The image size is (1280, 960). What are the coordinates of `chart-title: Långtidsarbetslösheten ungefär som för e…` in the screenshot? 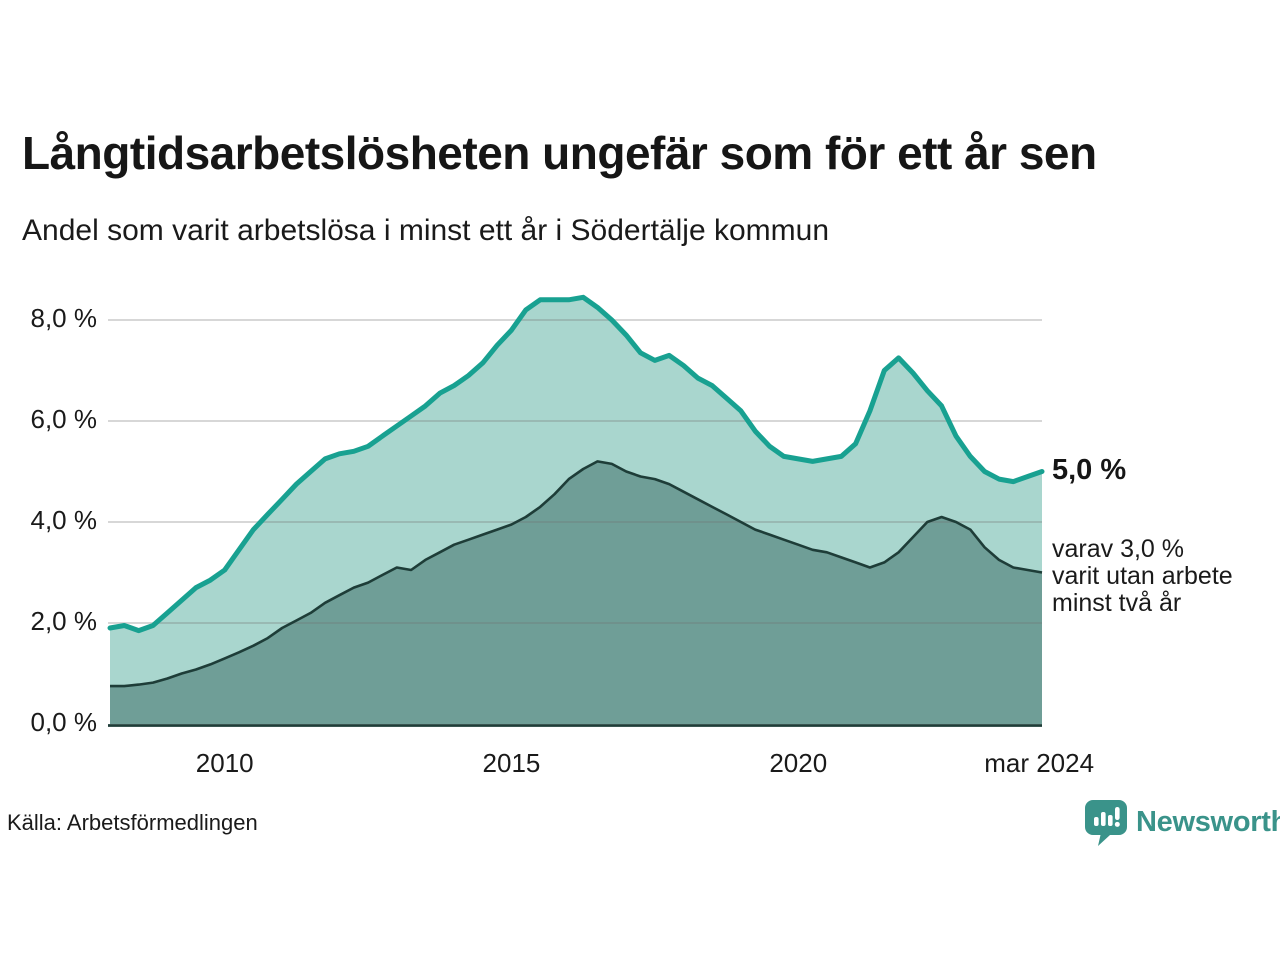 It's located at (559, 153).